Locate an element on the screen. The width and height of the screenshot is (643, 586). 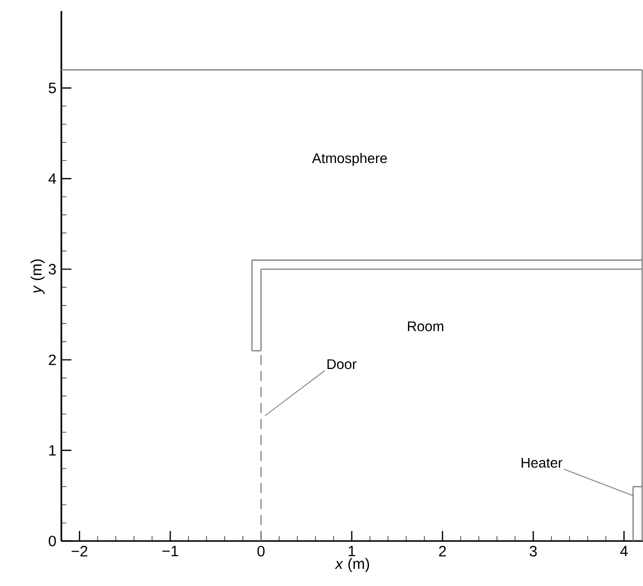
x-tick-label: 1 is located at coordinates (352, 551).